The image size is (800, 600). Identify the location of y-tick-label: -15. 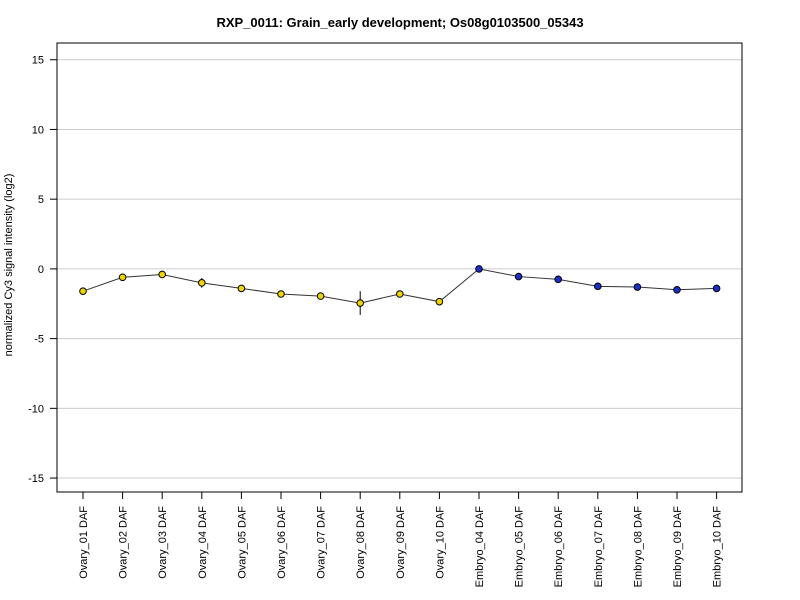
(36, 479).